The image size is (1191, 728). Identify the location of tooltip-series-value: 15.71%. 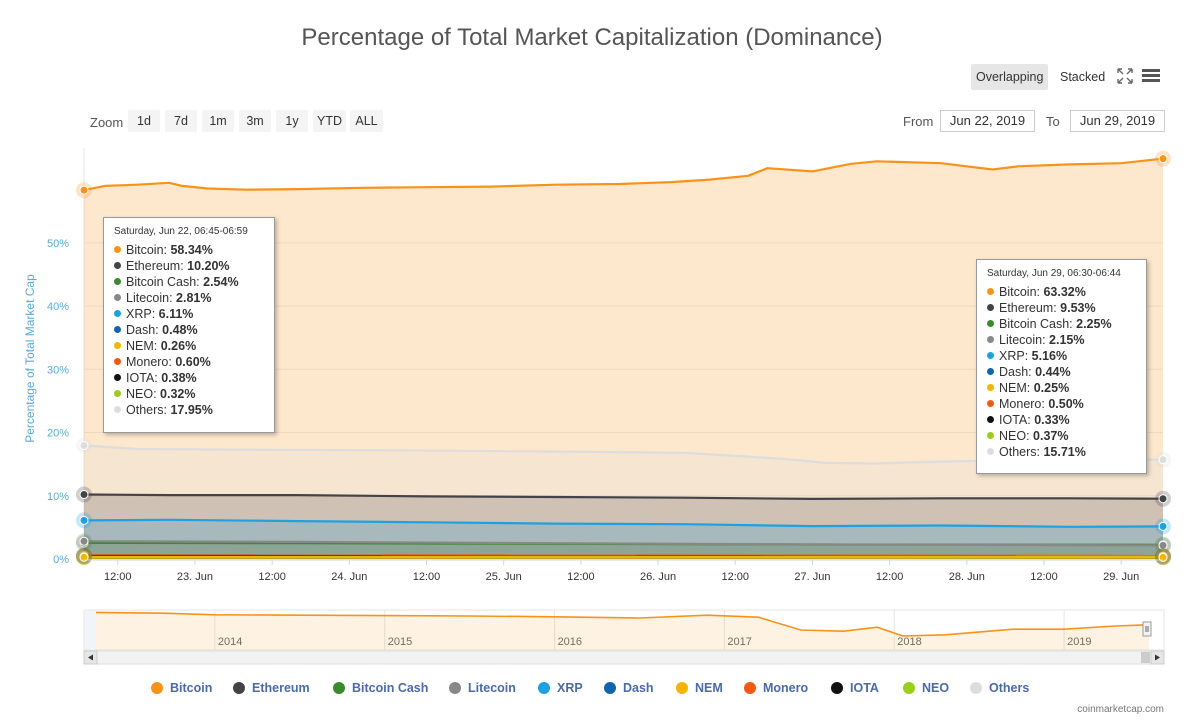
(1064, 452).